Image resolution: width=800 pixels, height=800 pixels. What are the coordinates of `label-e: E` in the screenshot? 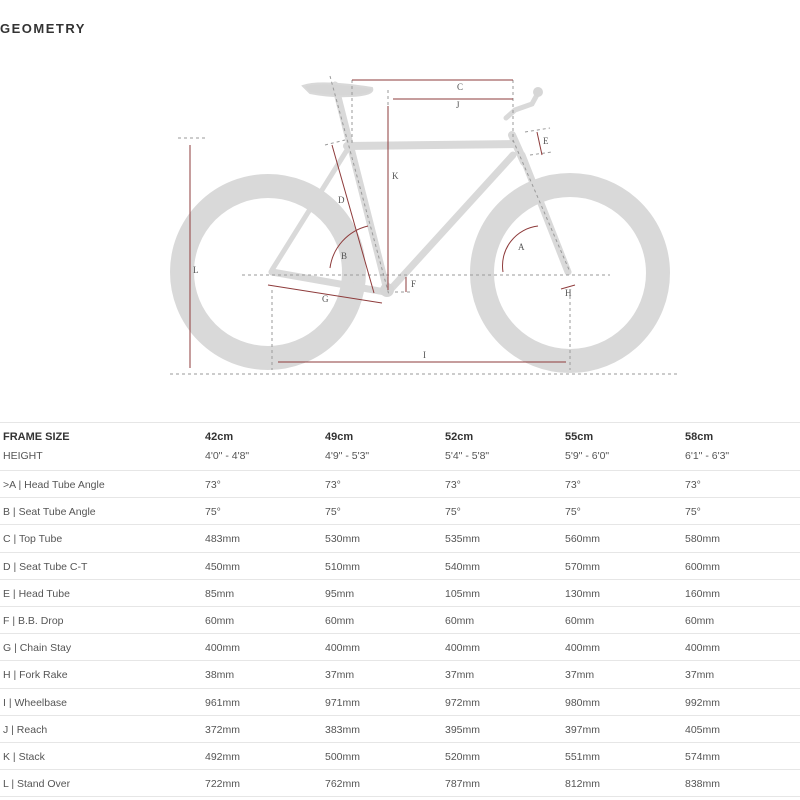 It's located at (546, 141).